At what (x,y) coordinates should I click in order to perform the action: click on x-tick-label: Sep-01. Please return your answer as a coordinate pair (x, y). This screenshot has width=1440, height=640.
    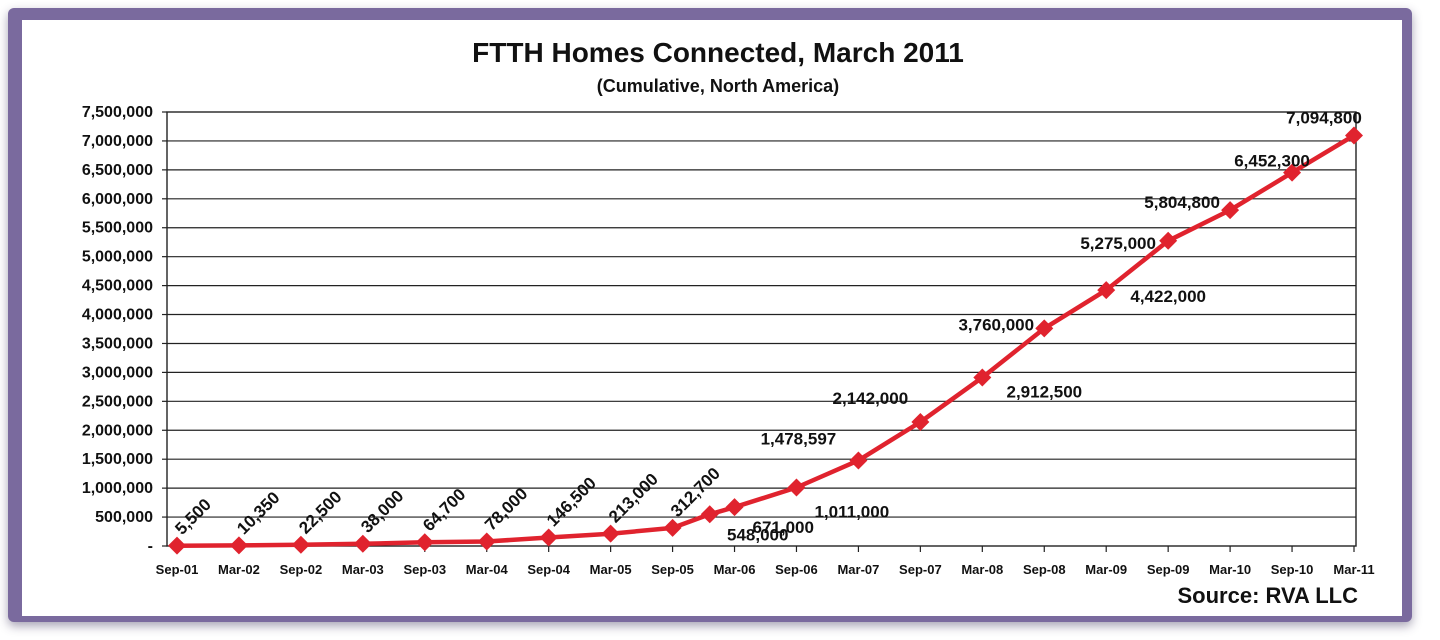
    Looking at the image, I should click on (177, 569).